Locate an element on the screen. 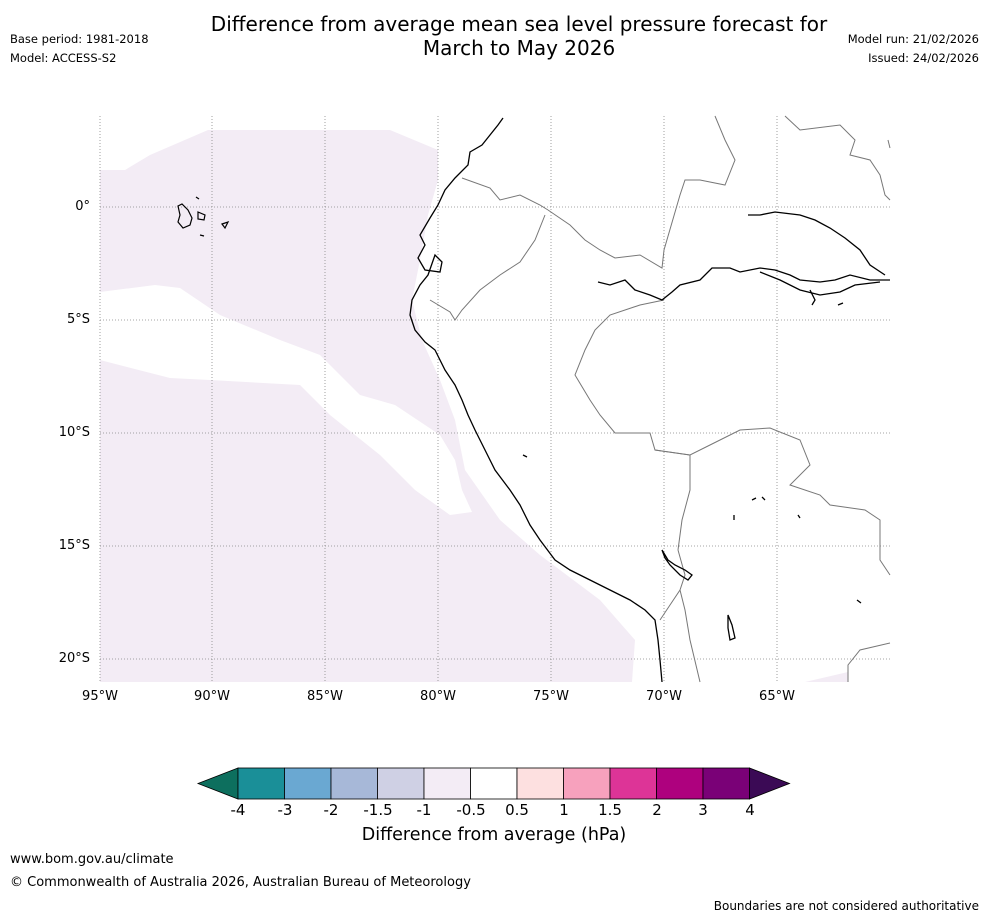  border-ecuador-peru is located at coordinates (487, 267).